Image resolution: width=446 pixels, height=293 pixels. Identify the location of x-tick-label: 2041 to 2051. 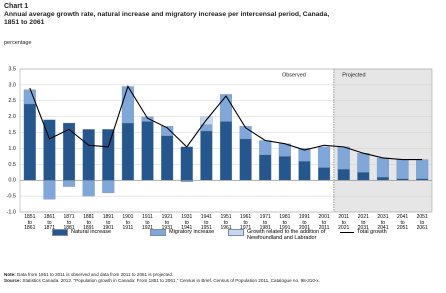
(403, 223).